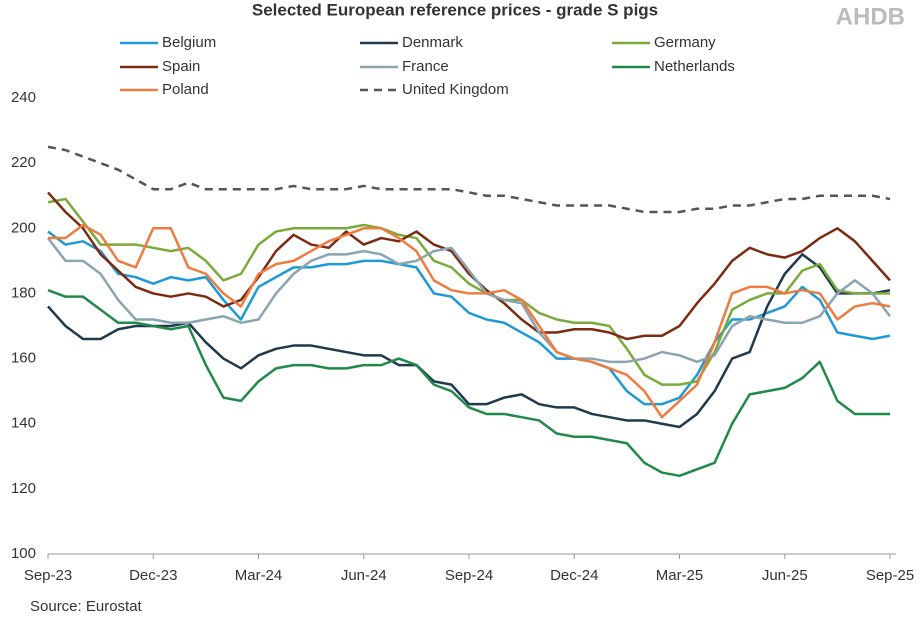 Image resolution: width=922 pixels, height=617 pixels. I want to click on legend-label: Denmark, so click(432, 42).